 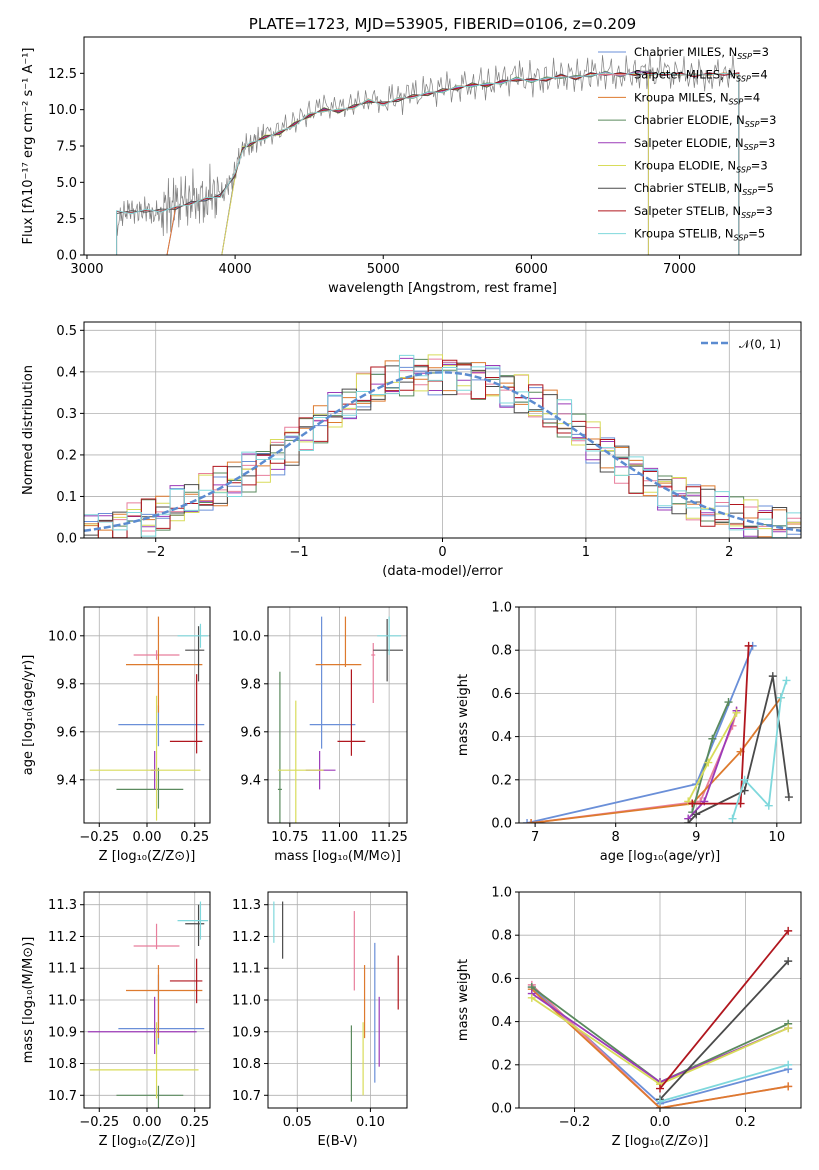 I want to click on legend-entry: 𝒩(0, 1), so click(x=760, y=344).